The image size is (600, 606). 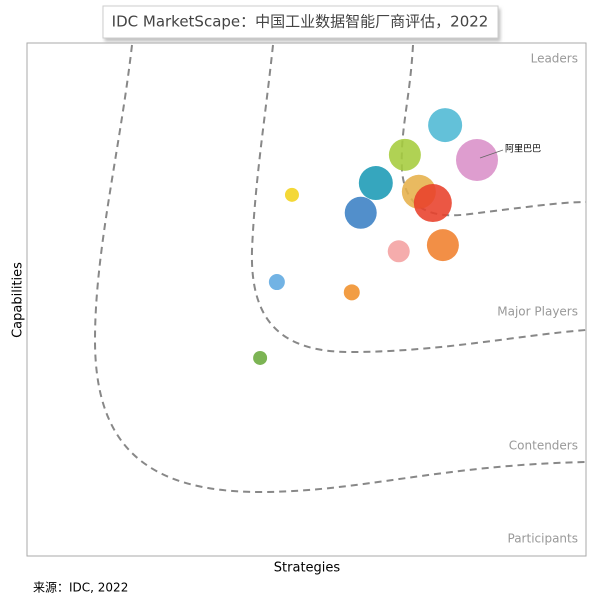 I want to click on chart-title: IDC MarketScape：中国工业数据智能厂商评估，2022, so click(x=300, y=22).